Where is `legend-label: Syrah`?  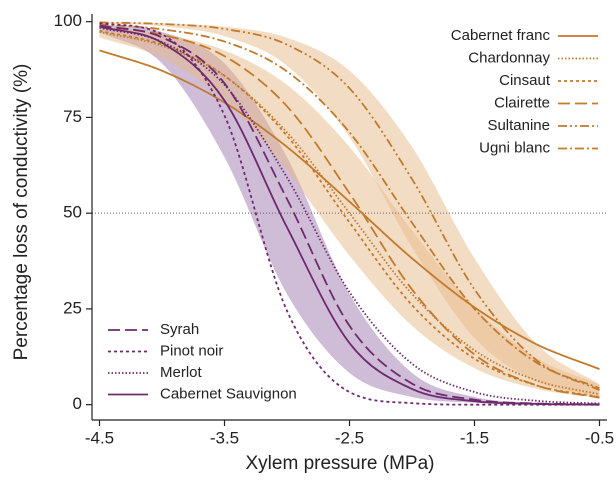 legend-label: Syrah is located at coordinates (179, 329).